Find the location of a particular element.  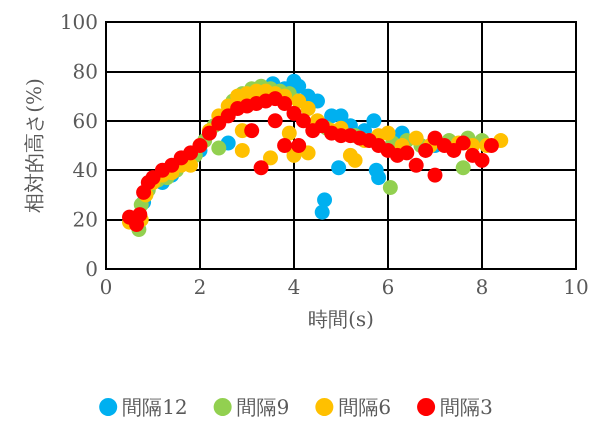

x-axis-title: 時間(s) is located at coordinates (341, 319).